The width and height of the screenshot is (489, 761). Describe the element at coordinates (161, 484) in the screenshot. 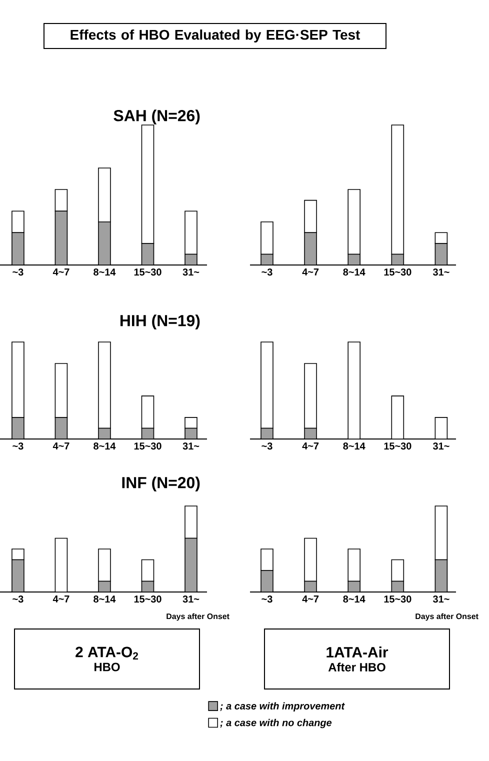

I see `chart-subtitle: INF (N=20)` at that location.